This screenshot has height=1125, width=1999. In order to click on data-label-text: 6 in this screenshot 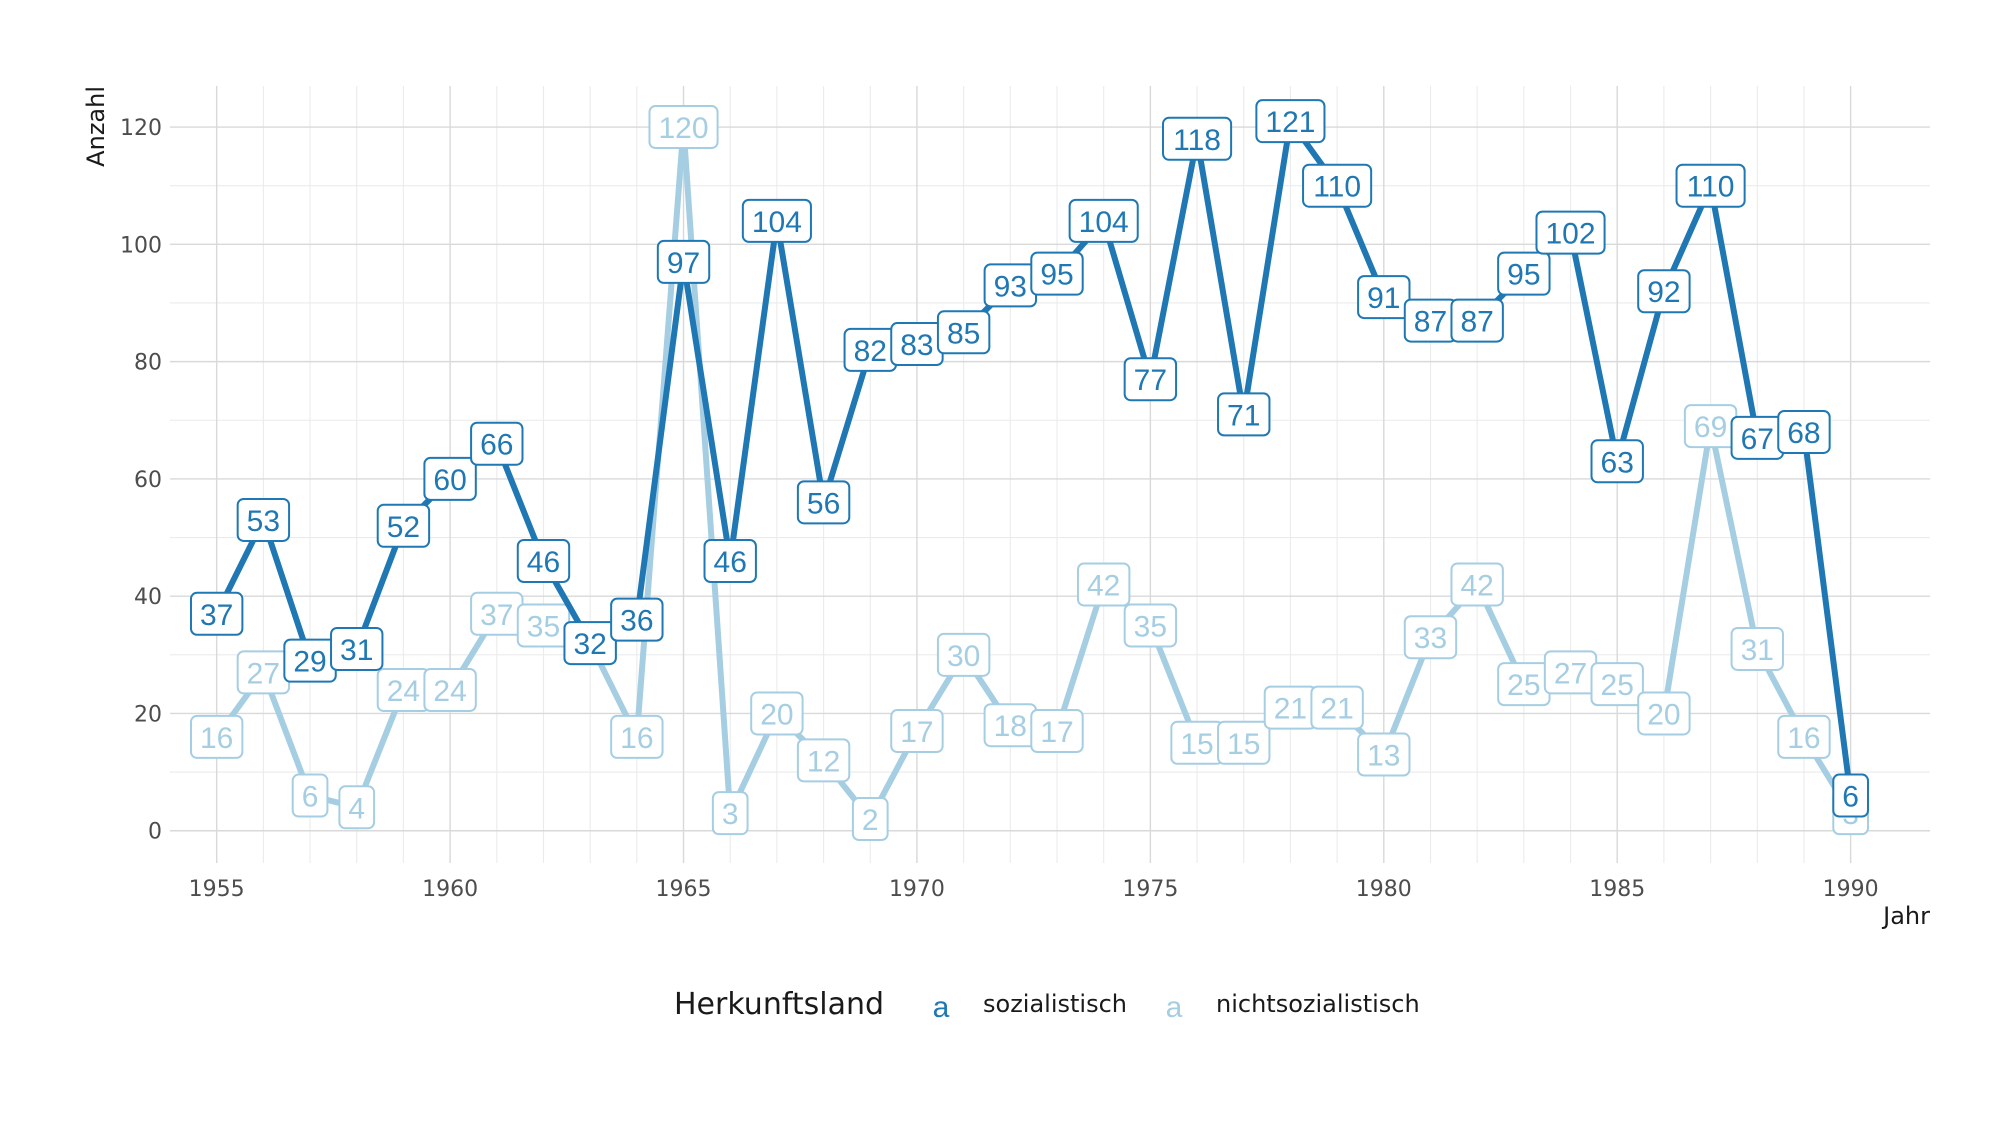, I will do `click(1850, 797)`.